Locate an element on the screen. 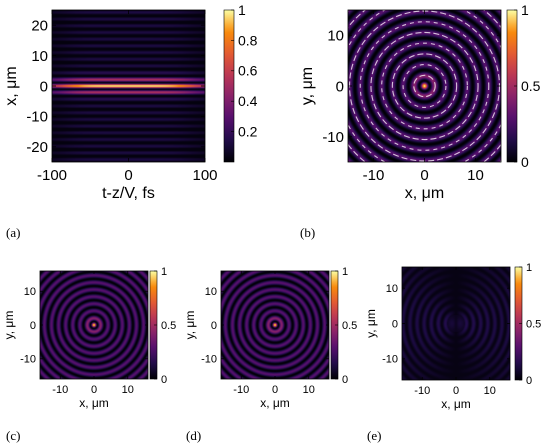  y-tick-label: 20 is located at coordinates (39, 25).